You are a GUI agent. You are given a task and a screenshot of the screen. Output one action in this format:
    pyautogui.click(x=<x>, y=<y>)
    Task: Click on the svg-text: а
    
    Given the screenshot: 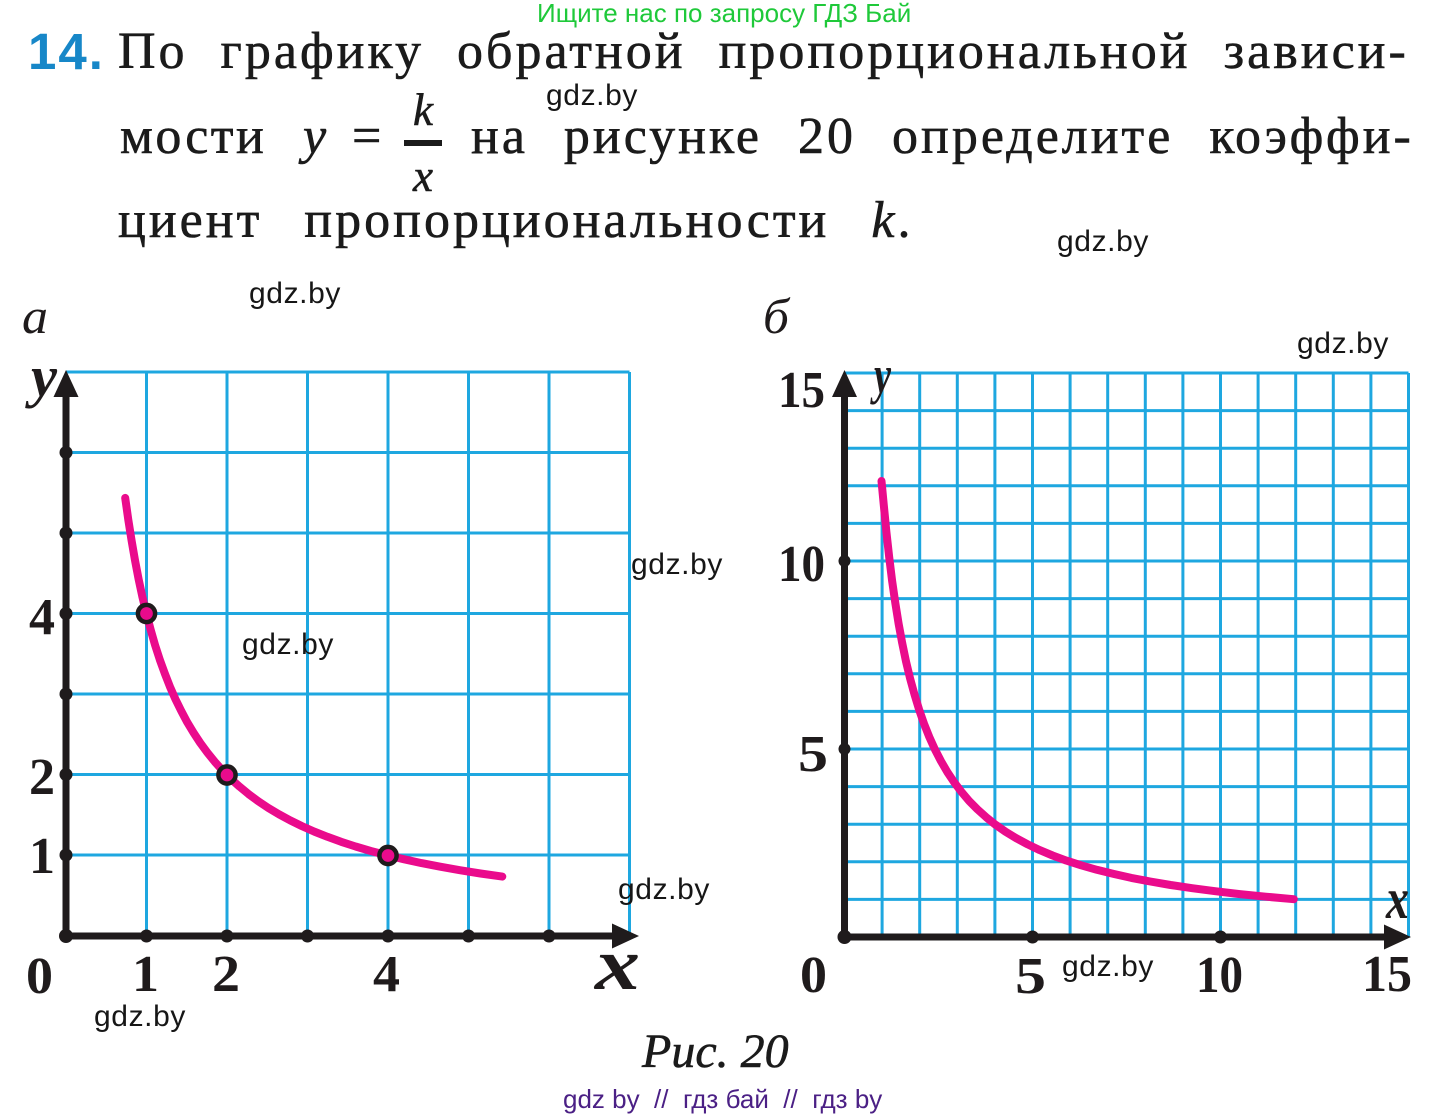 What is the action you would take?
    pyautogui.click(x=35, y=316)
    